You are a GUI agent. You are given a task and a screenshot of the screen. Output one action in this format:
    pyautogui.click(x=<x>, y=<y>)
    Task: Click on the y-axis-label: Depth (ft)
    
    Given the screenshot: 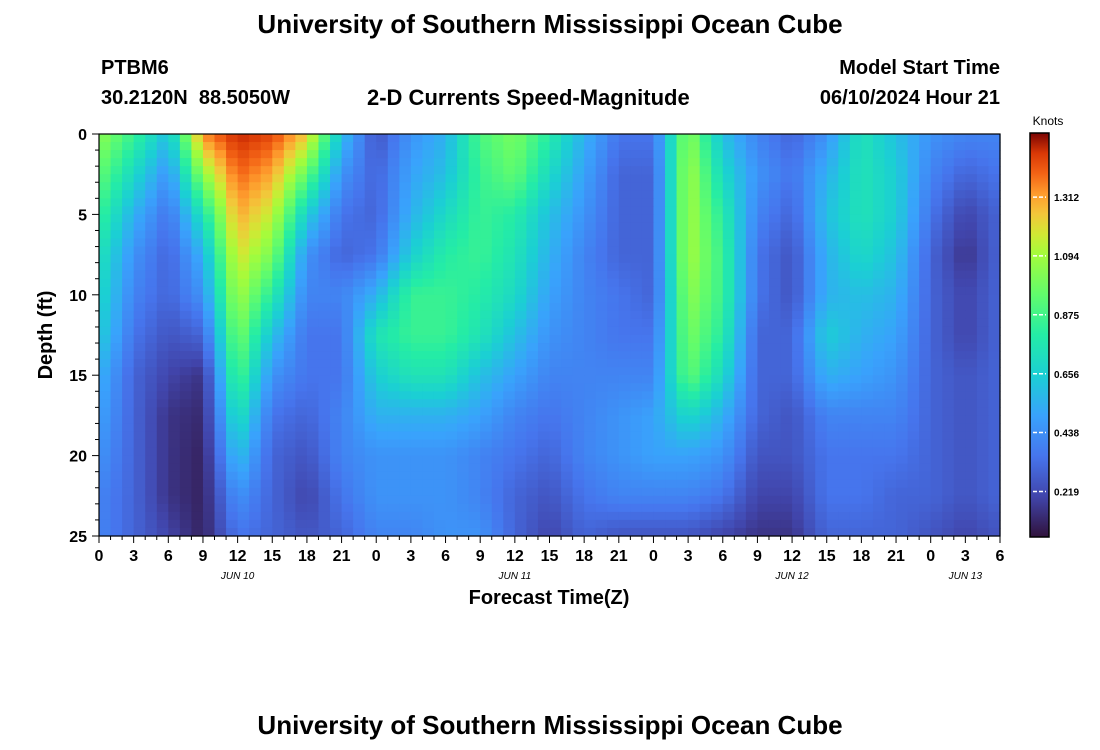 What is the action you would take?
    pyautogui.click(x=46, y=335)
    